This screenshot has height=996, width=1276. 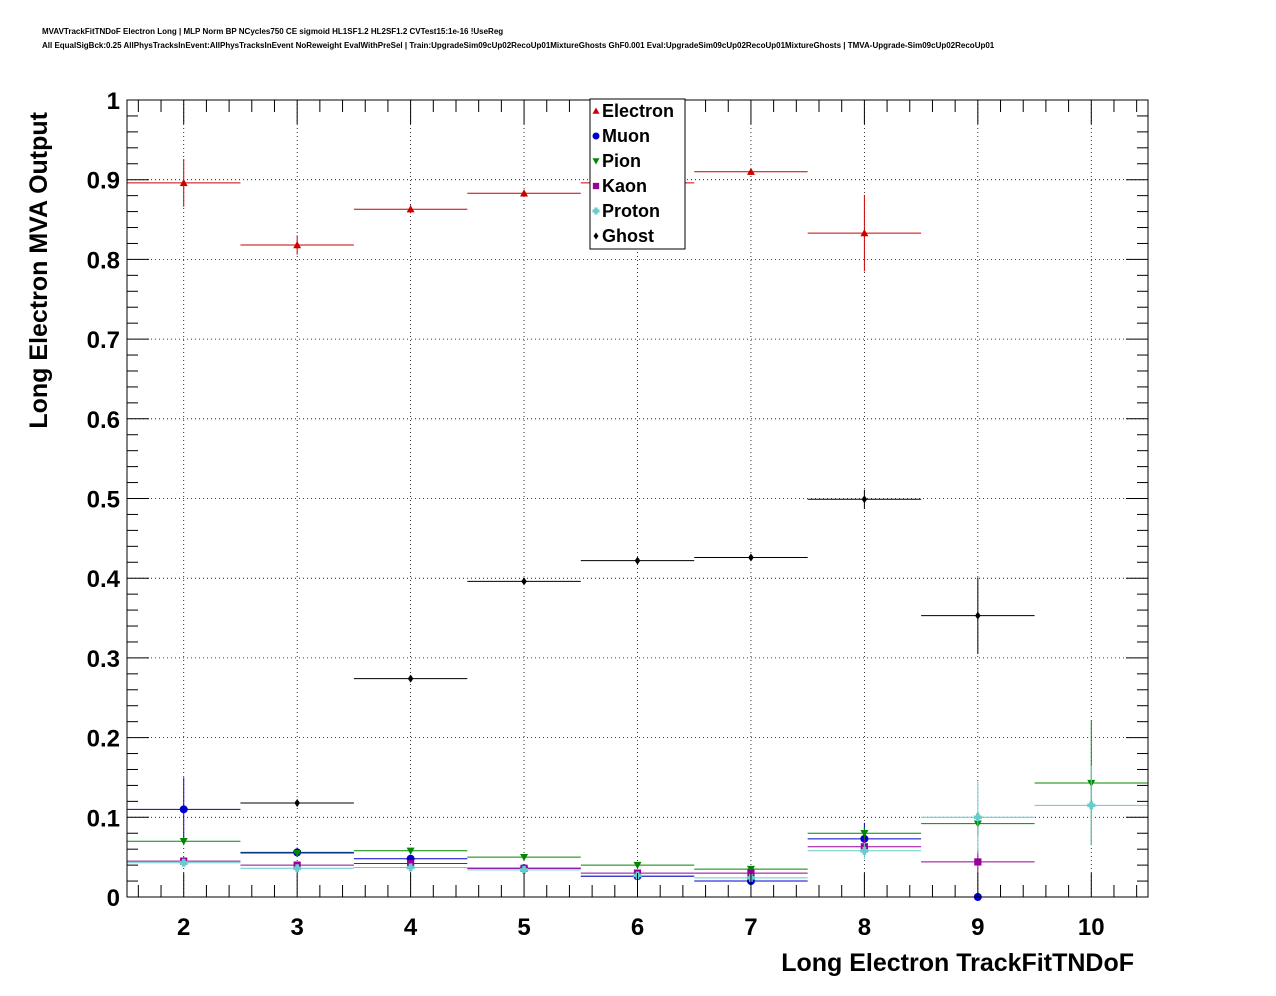 I want to click on x-tick-label: 8, so click(x=864, y=927).